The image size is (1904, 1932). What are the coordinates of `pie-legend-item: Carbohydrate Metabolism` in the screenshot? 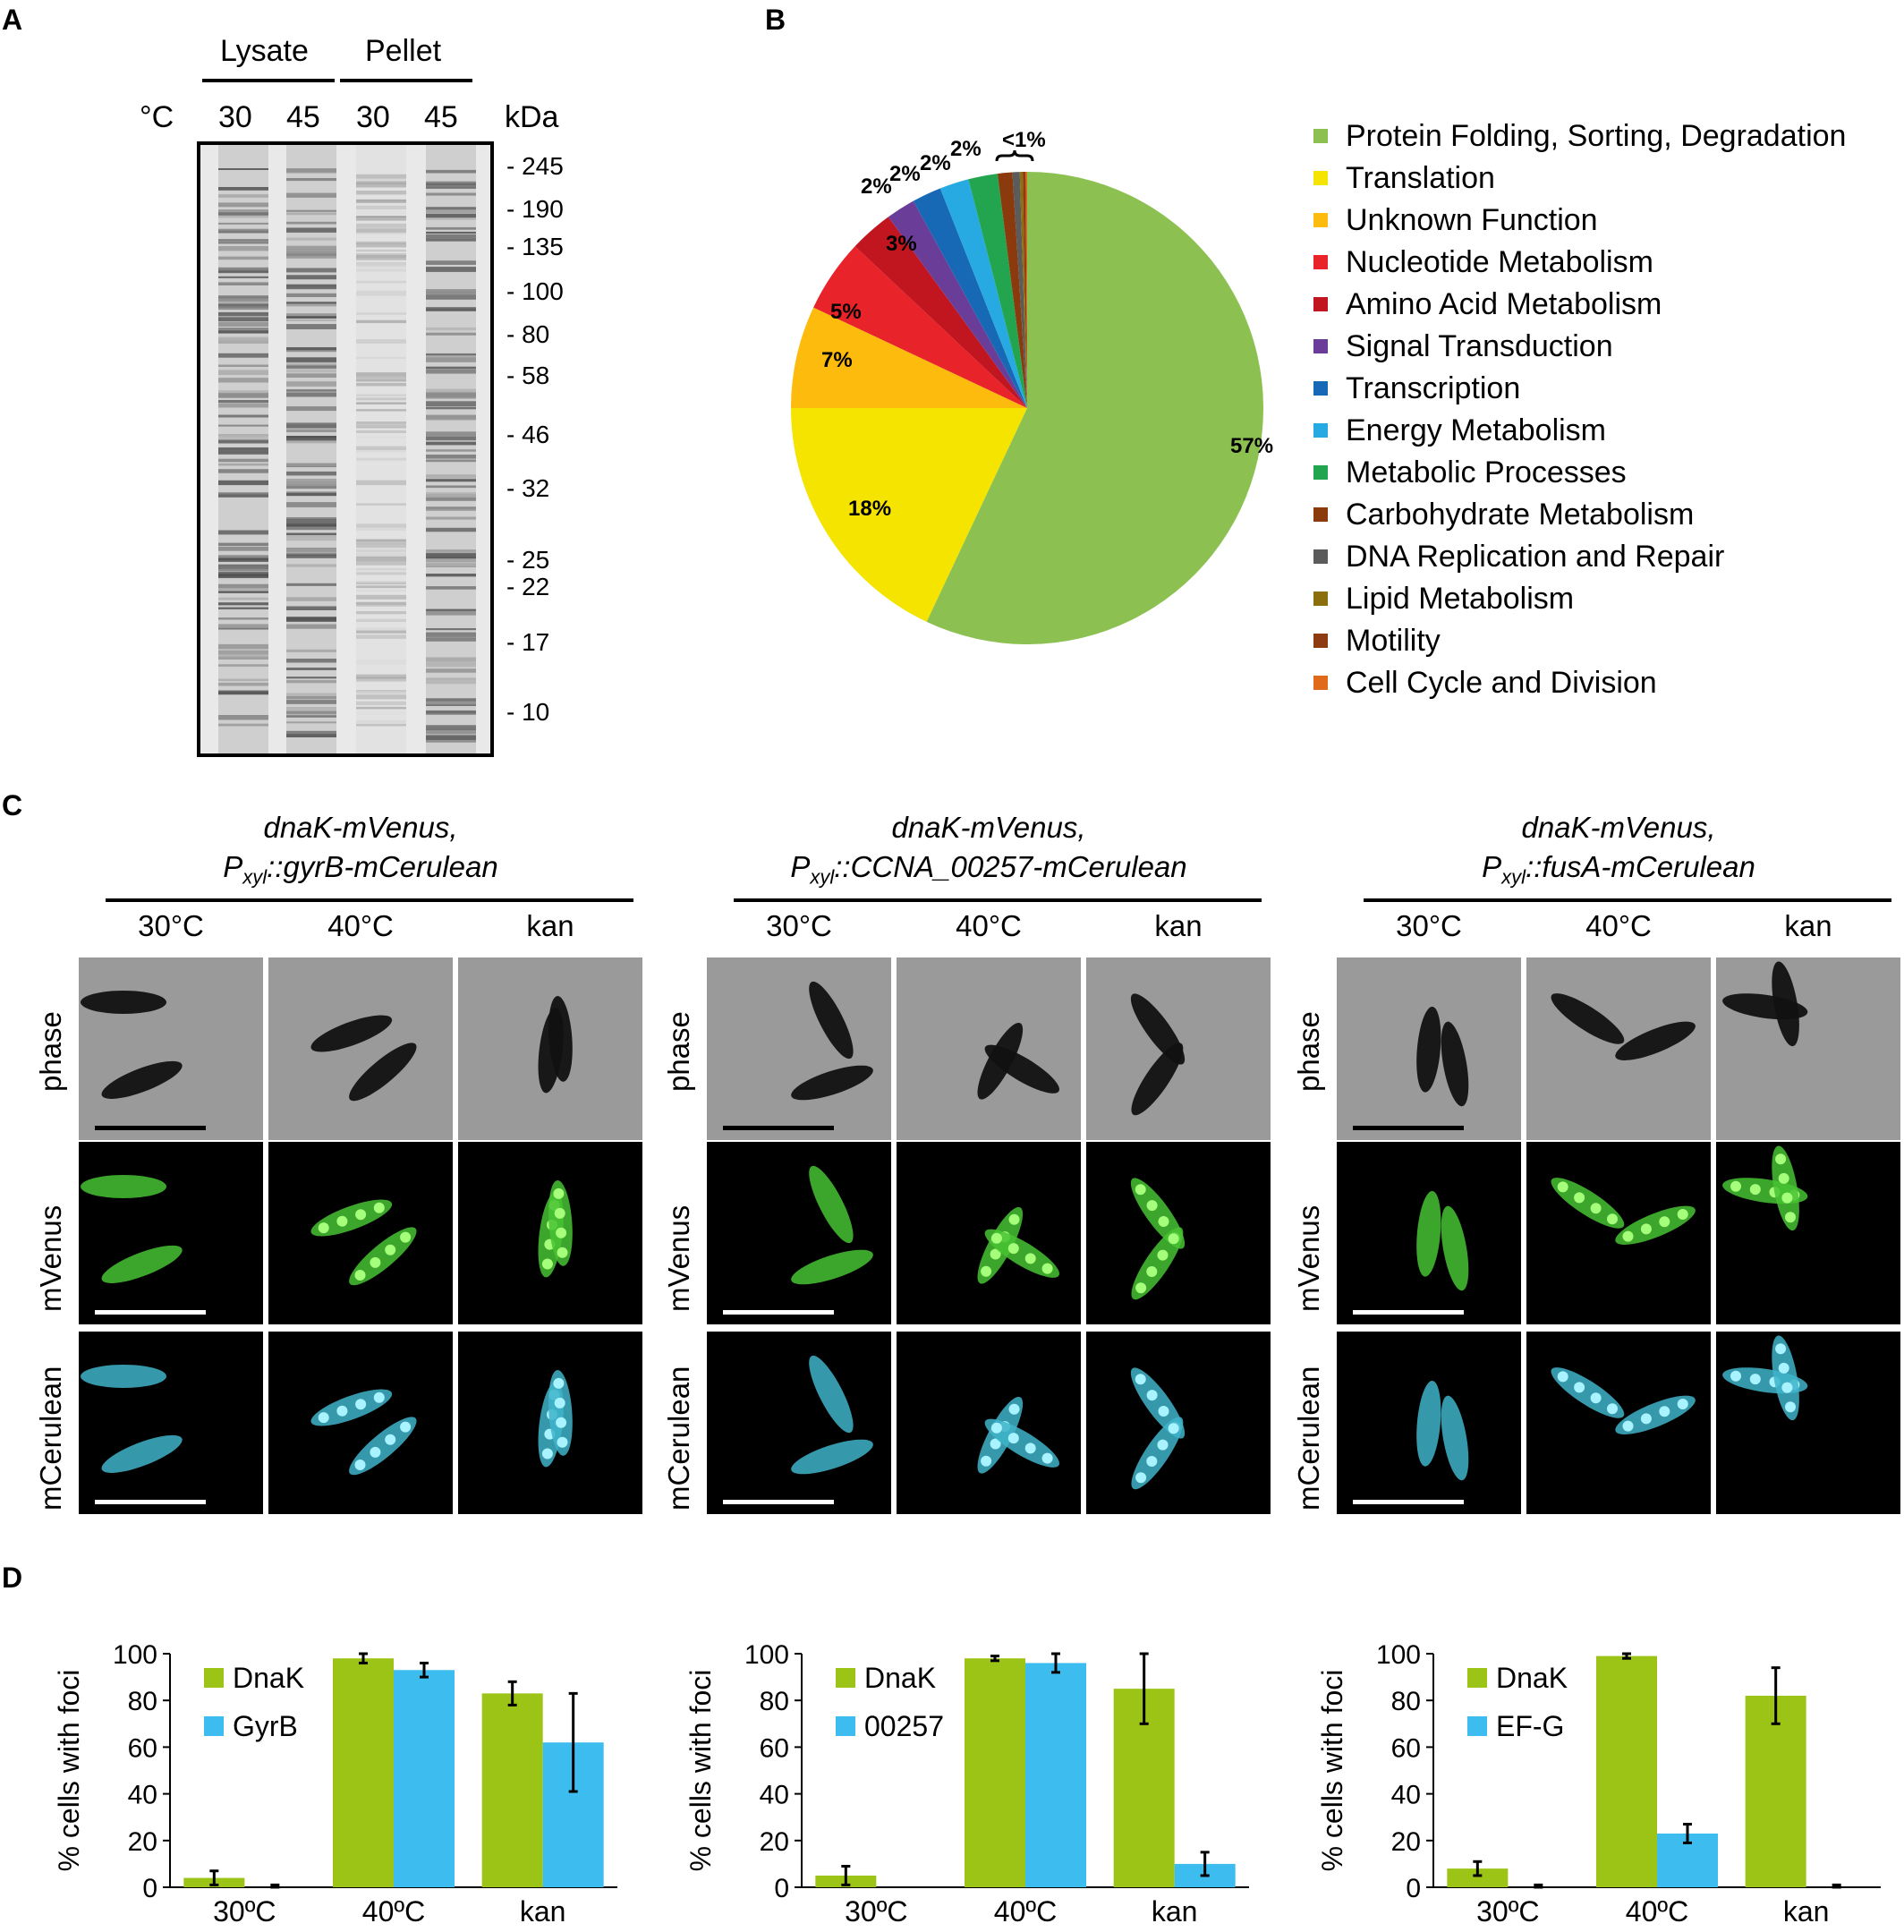 It's located at (1503, 514).